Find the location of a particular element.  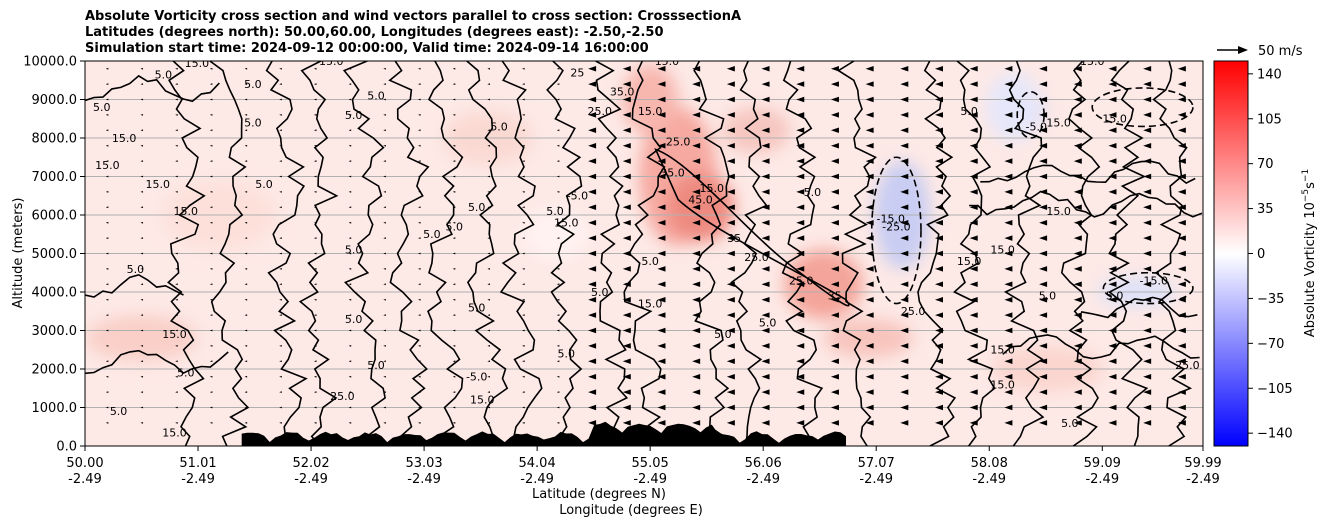

contour-label: 5.0 is located at coordinates (164, 74).